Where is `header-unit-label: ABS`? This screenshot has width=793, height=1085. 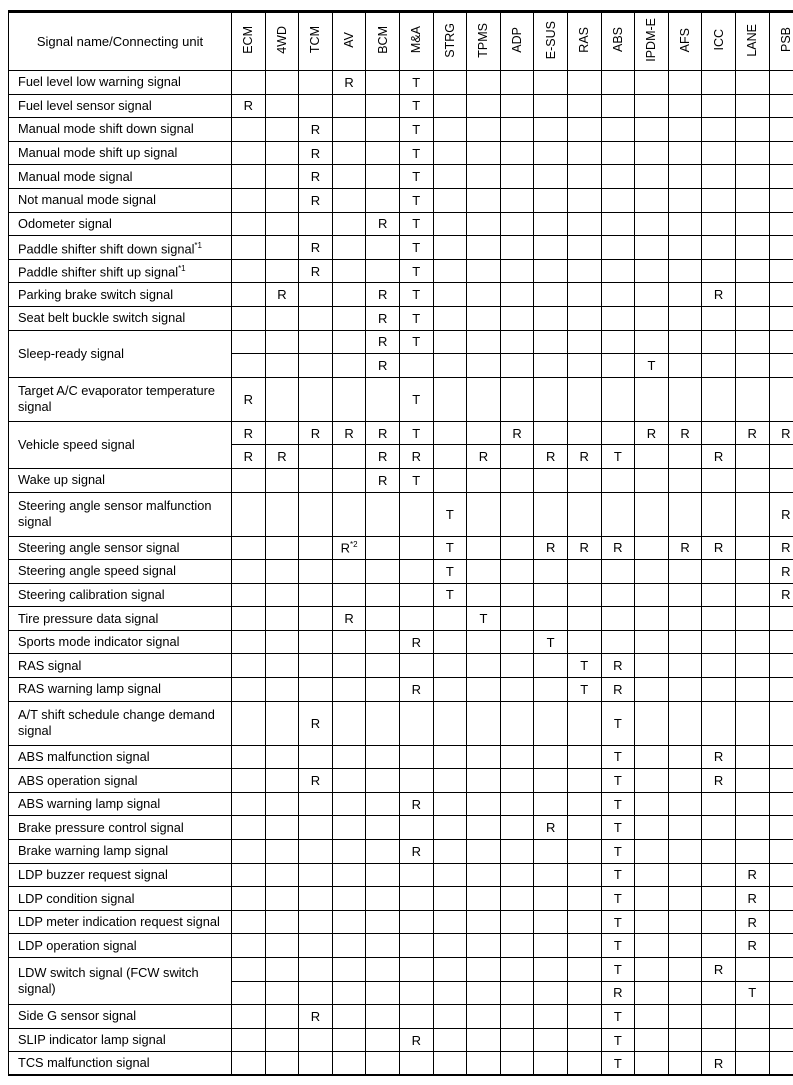 header-unit-label: ABS is located at coordinates (617, 40).